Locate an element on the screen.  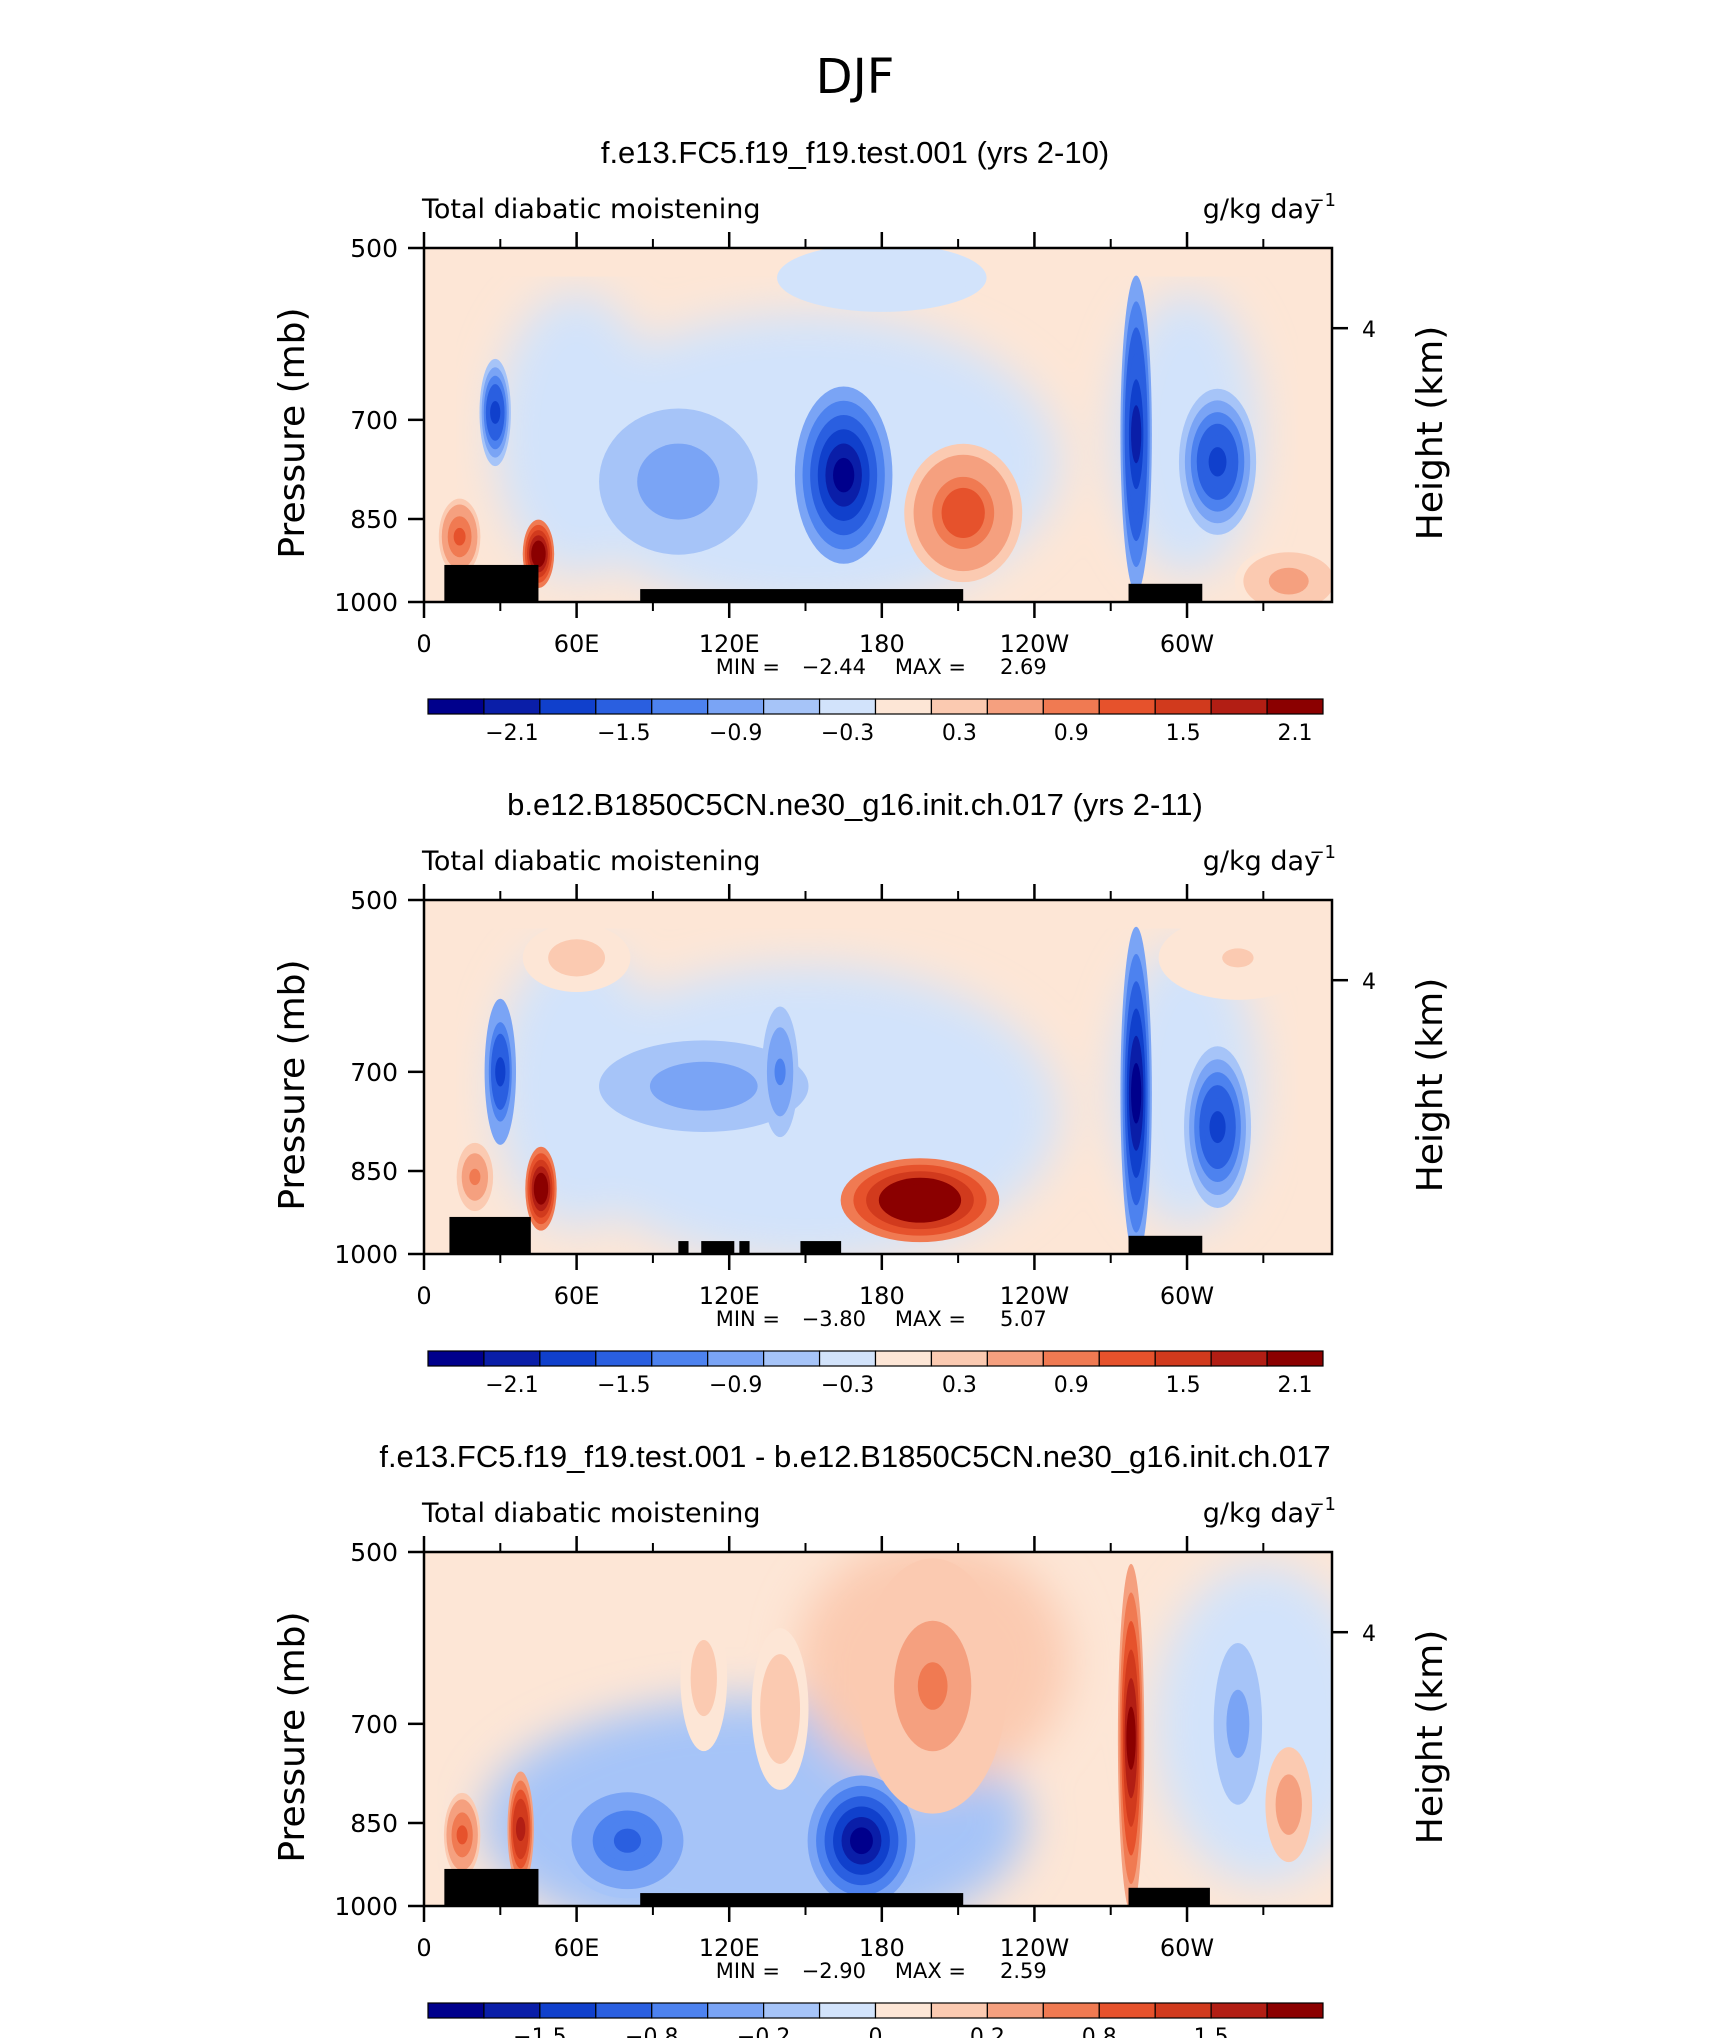
x-tick-label: 60E is located at coordinates (577, 1296).